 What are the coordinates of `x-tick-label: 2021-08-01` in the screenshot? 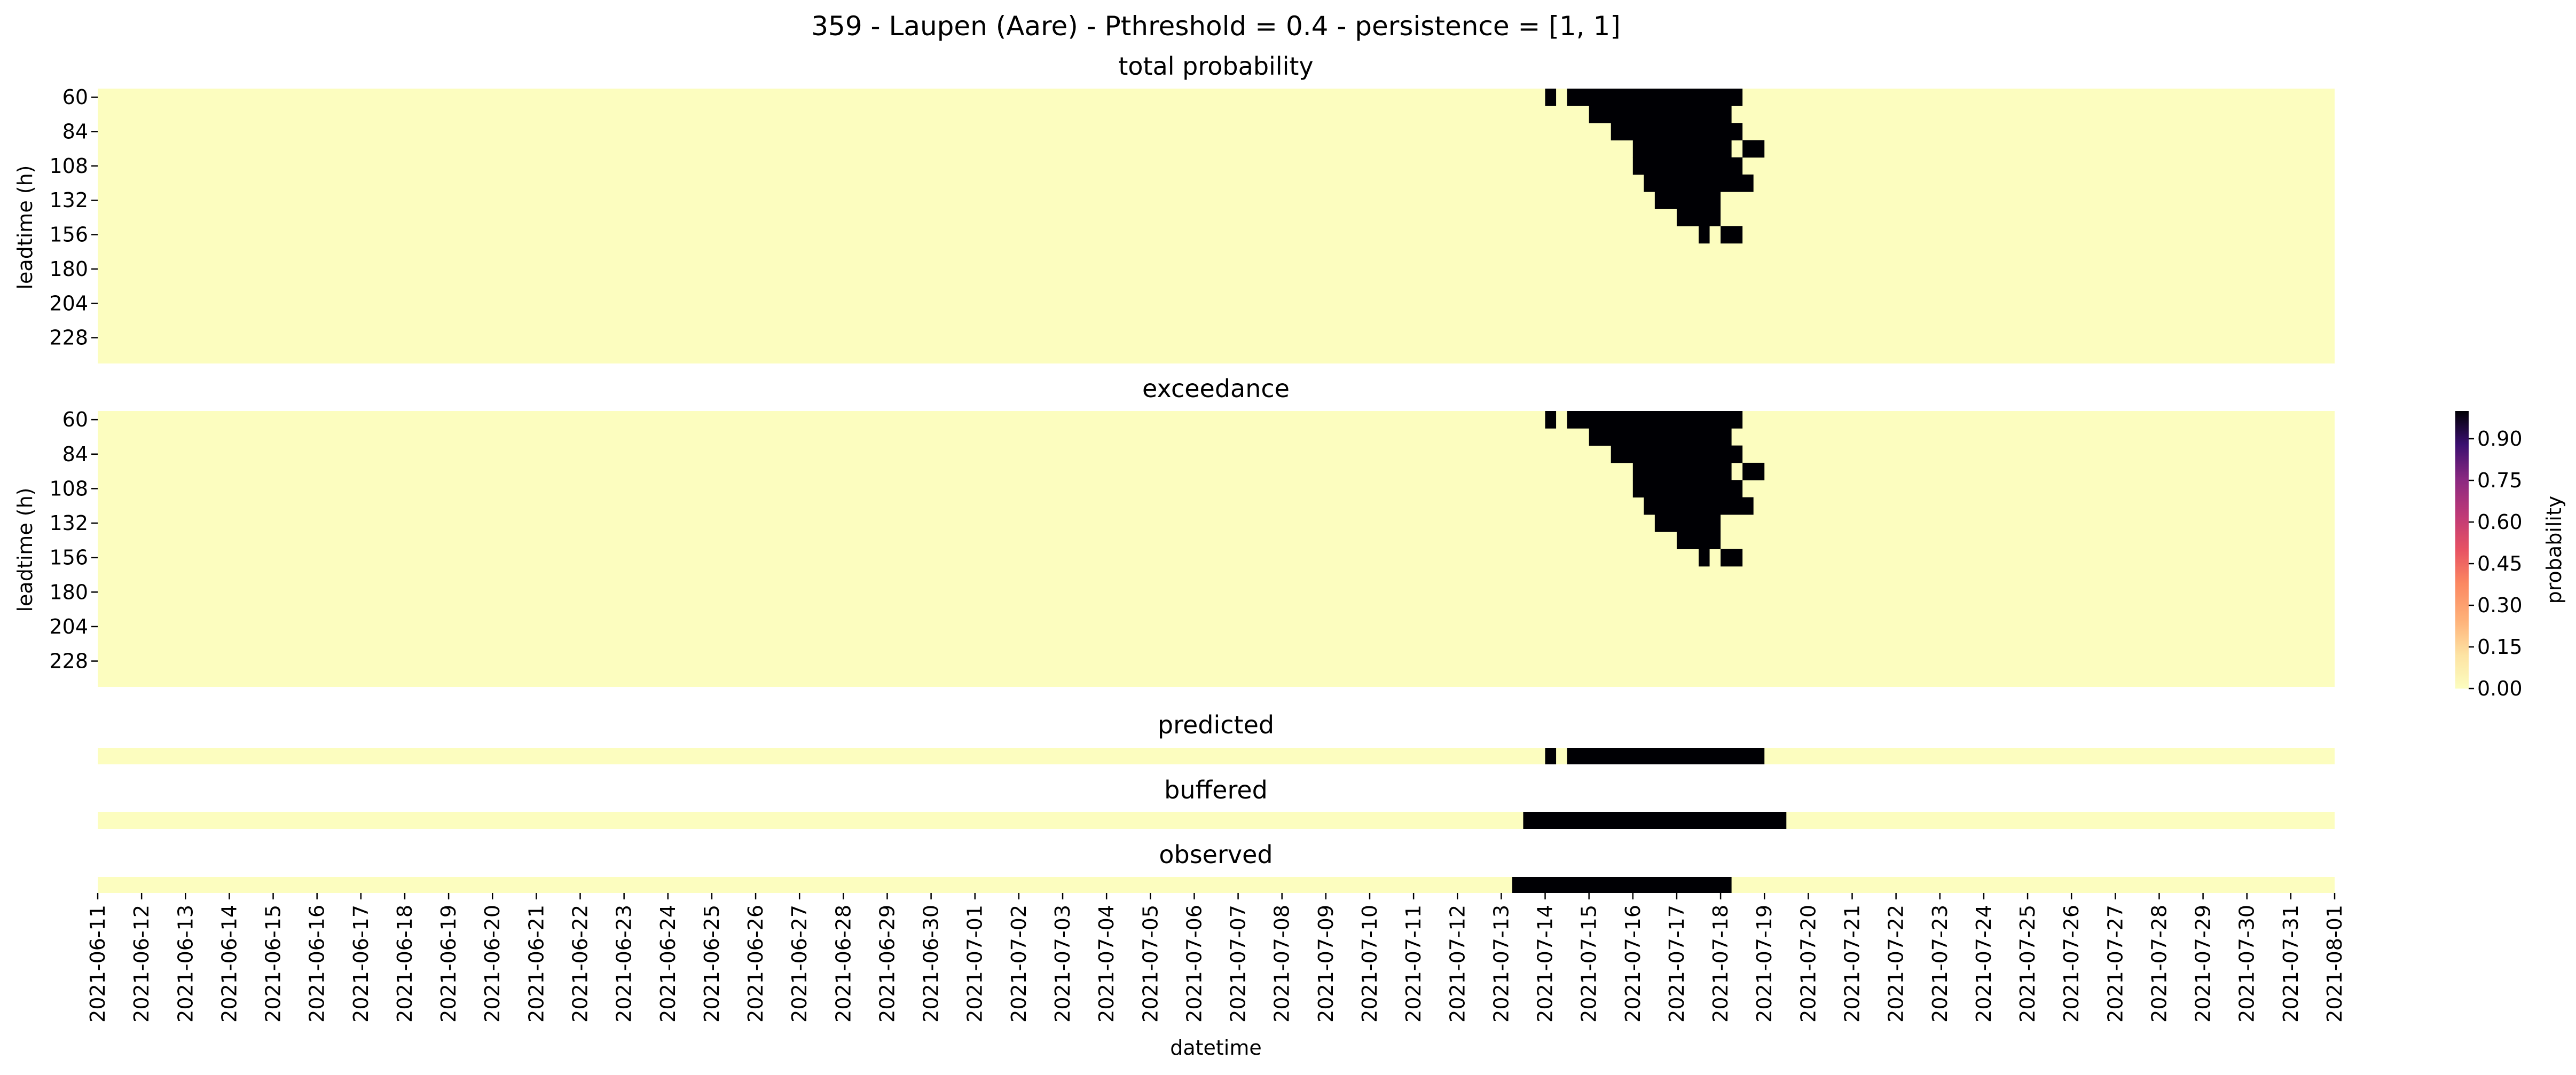 It's located at (2334, 964).